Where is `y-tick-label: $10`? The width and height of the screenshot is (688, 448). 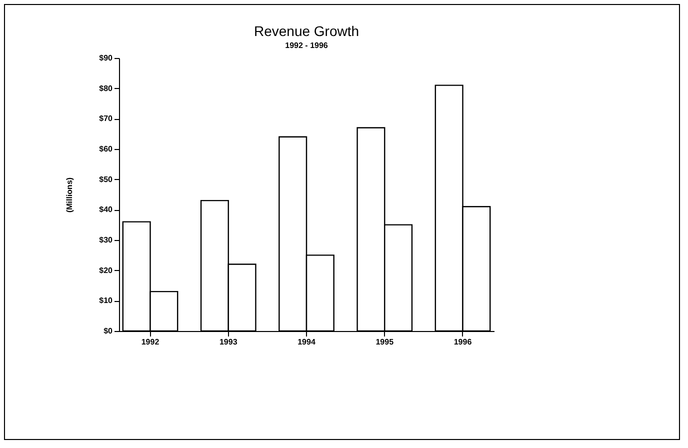 y-tick-label: $10 is located at coordinates (106, 301).